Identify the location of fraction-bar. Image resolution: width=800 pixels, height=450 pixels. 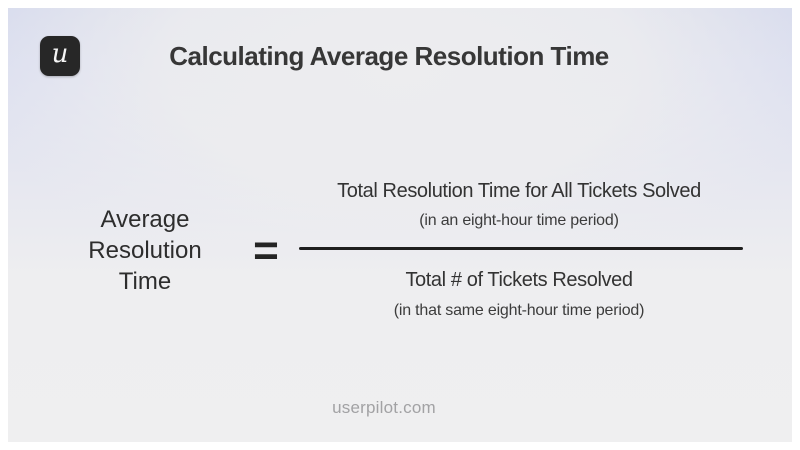
(521, 248).